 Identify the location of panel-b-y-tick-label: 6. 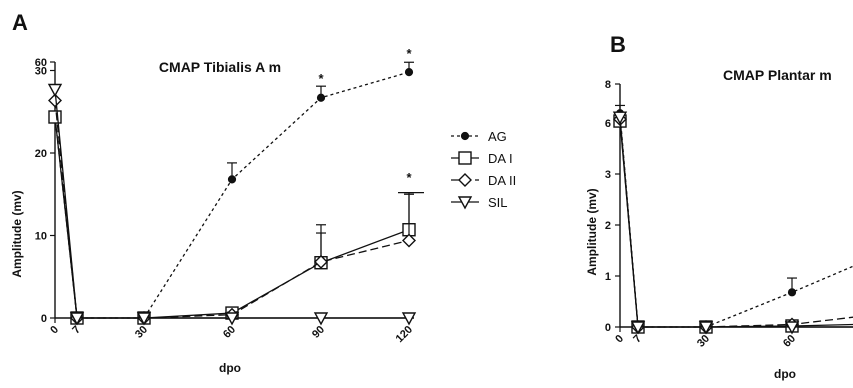
(608, 124).